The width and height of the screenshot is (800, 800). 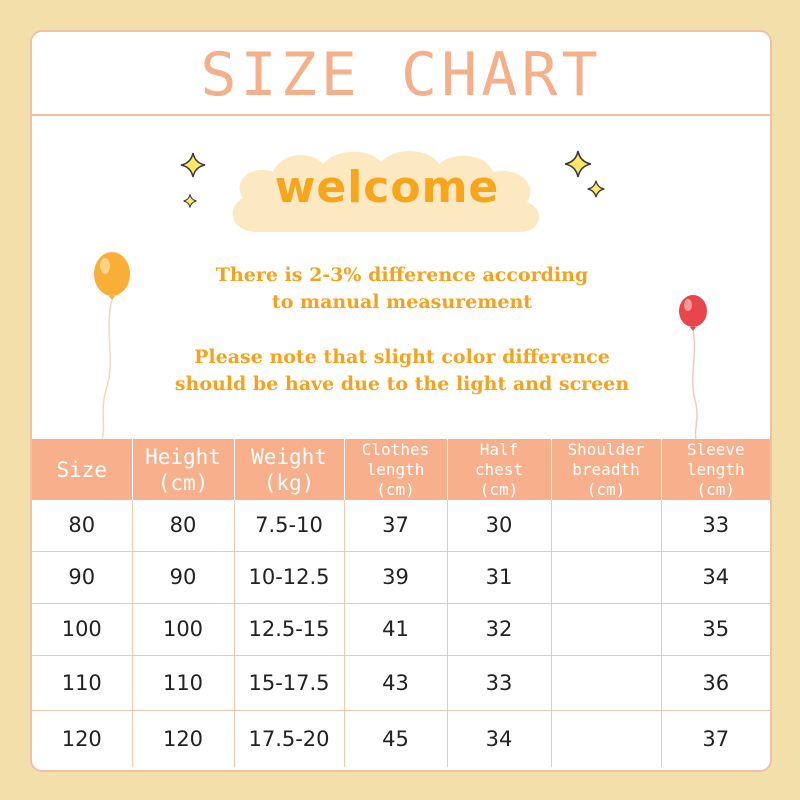 What do you see at coordinates (387, 187) in the screenshot?
I see `welcome-heading: welcome` at bounding box center [387, 187].